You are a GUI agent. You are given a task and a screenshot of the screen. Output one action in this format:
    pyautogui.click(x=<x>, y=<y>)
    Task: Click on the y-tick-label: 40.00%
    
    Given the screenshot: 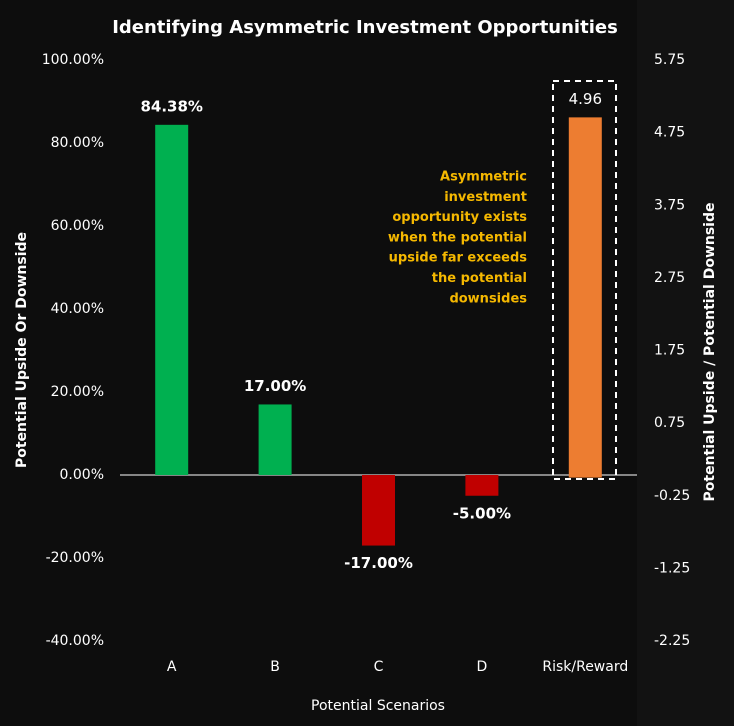 What is the action you would take?
    pyautogui.click(x=77, y=309)
    